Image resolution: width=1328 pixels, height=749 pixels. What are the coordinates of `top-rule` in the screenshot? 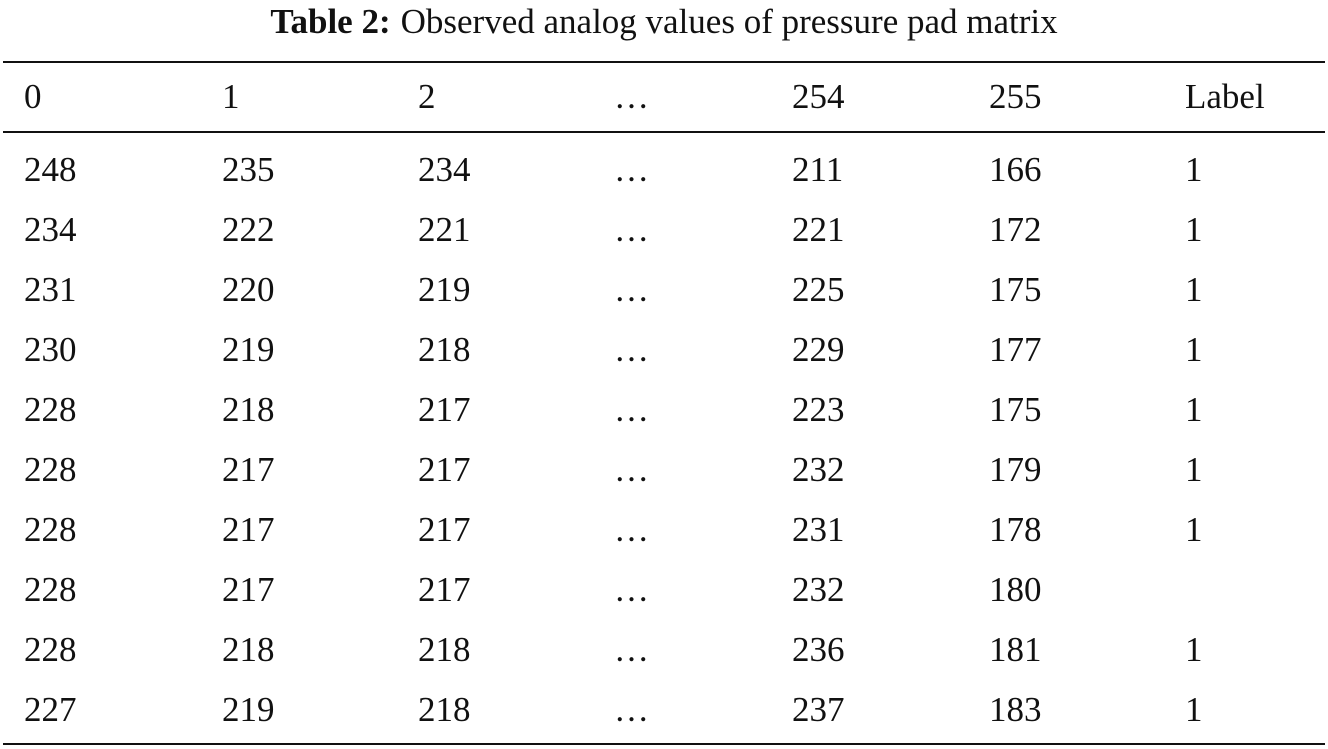 It's located at (664, 62).